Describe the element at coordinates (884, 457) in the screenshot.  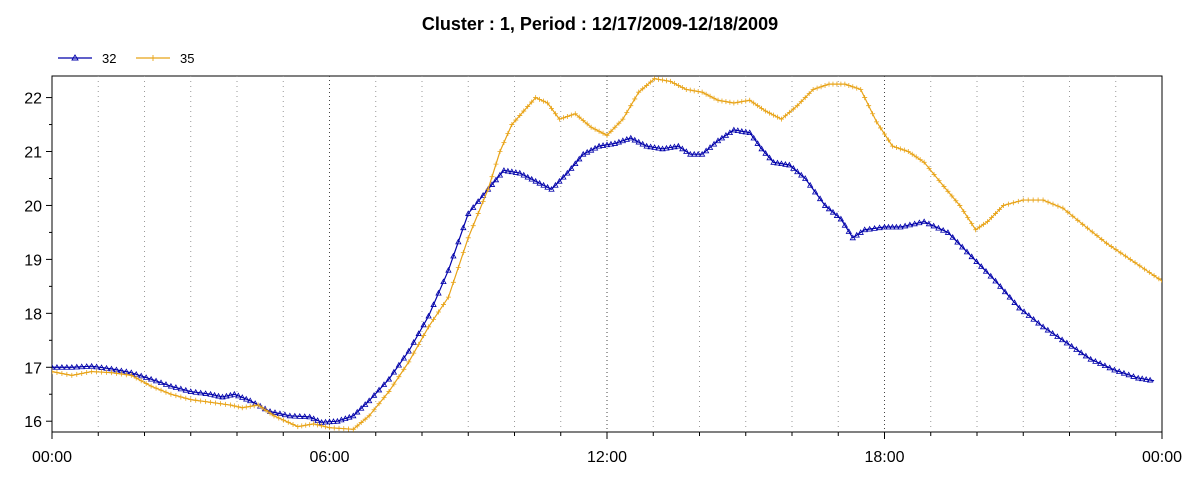
I see `x-tick-label: 18:00` at that location.